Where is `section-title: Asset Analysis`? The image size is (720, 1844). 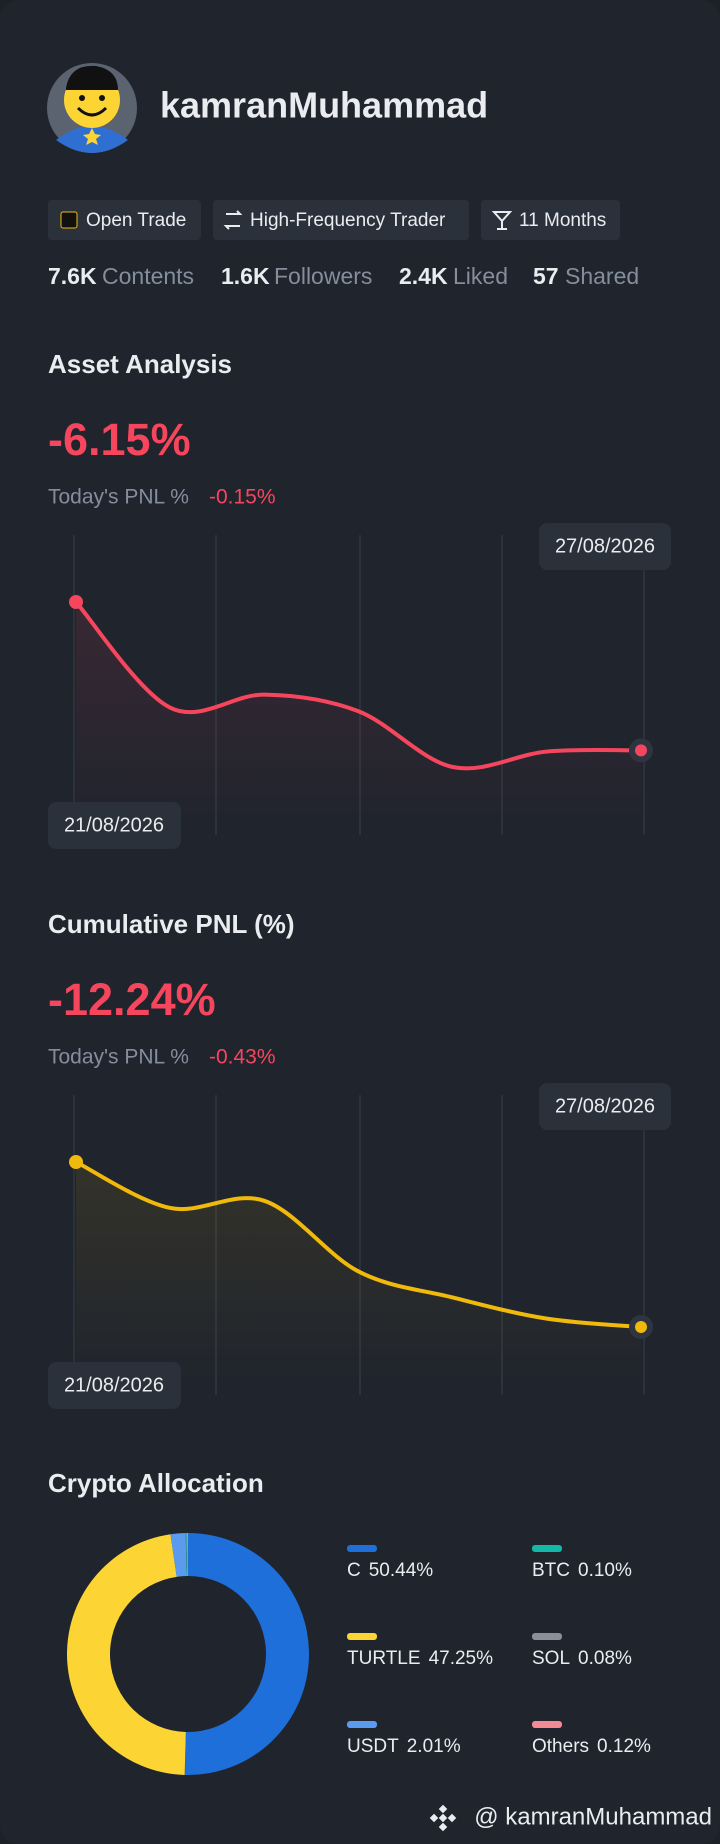
section-title: Asset Analysis is located at coordinates (140, 364).